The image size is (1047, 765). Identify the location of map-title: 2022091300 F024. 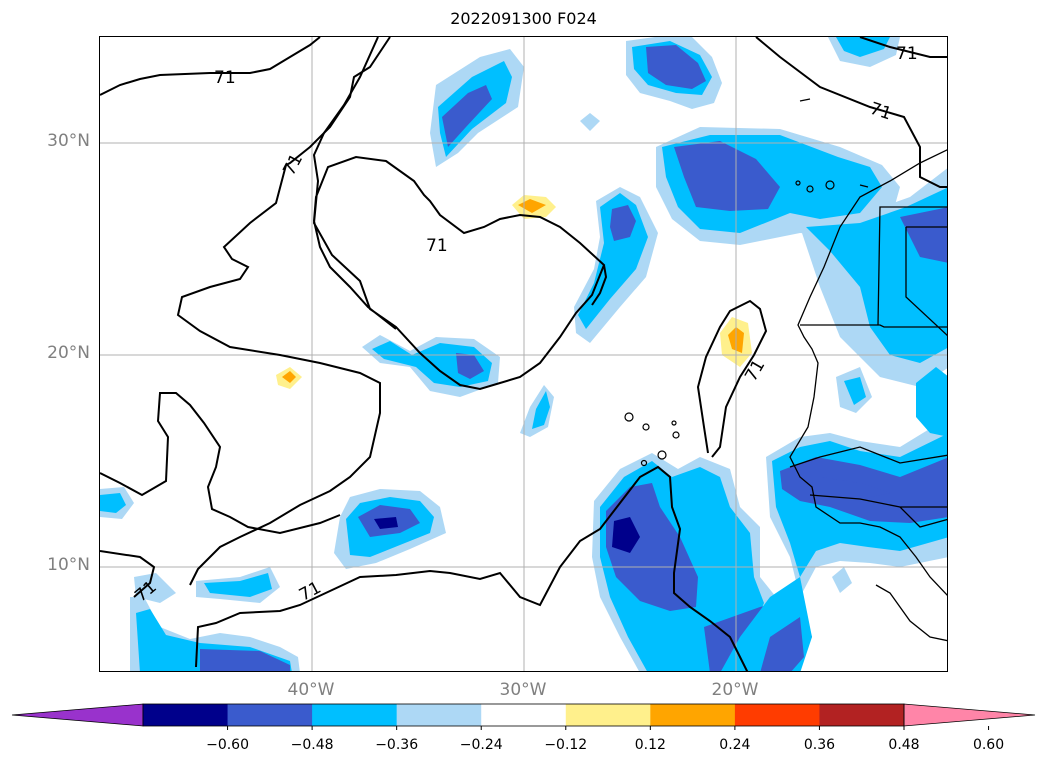
(523, 18).